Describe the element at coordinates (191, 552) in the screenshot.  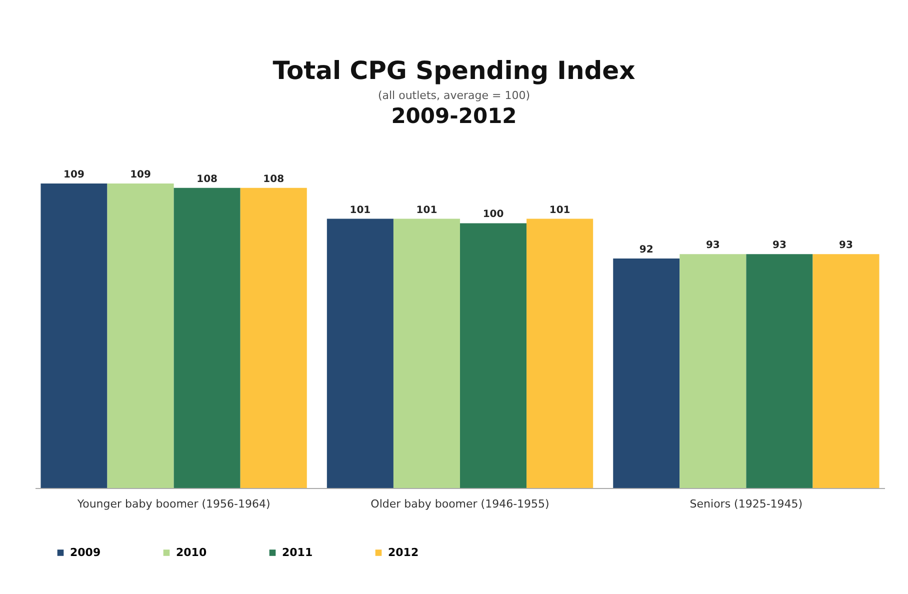
I see `legend-label: 2010` at that location.